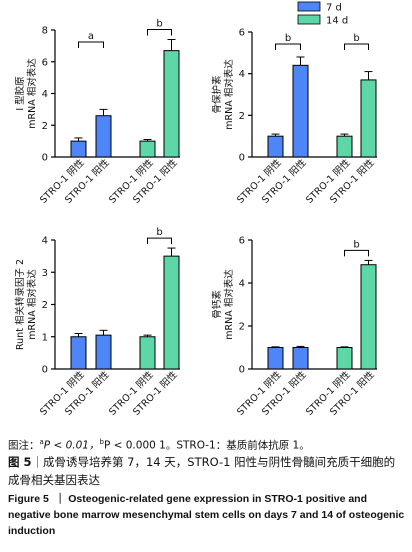 The height and width of the screenshot is (552, 412). What do you see at coordinates (24, 445) in the screenshot?
I see `note-prefix: 图注：` at bounding box center [24, 445].